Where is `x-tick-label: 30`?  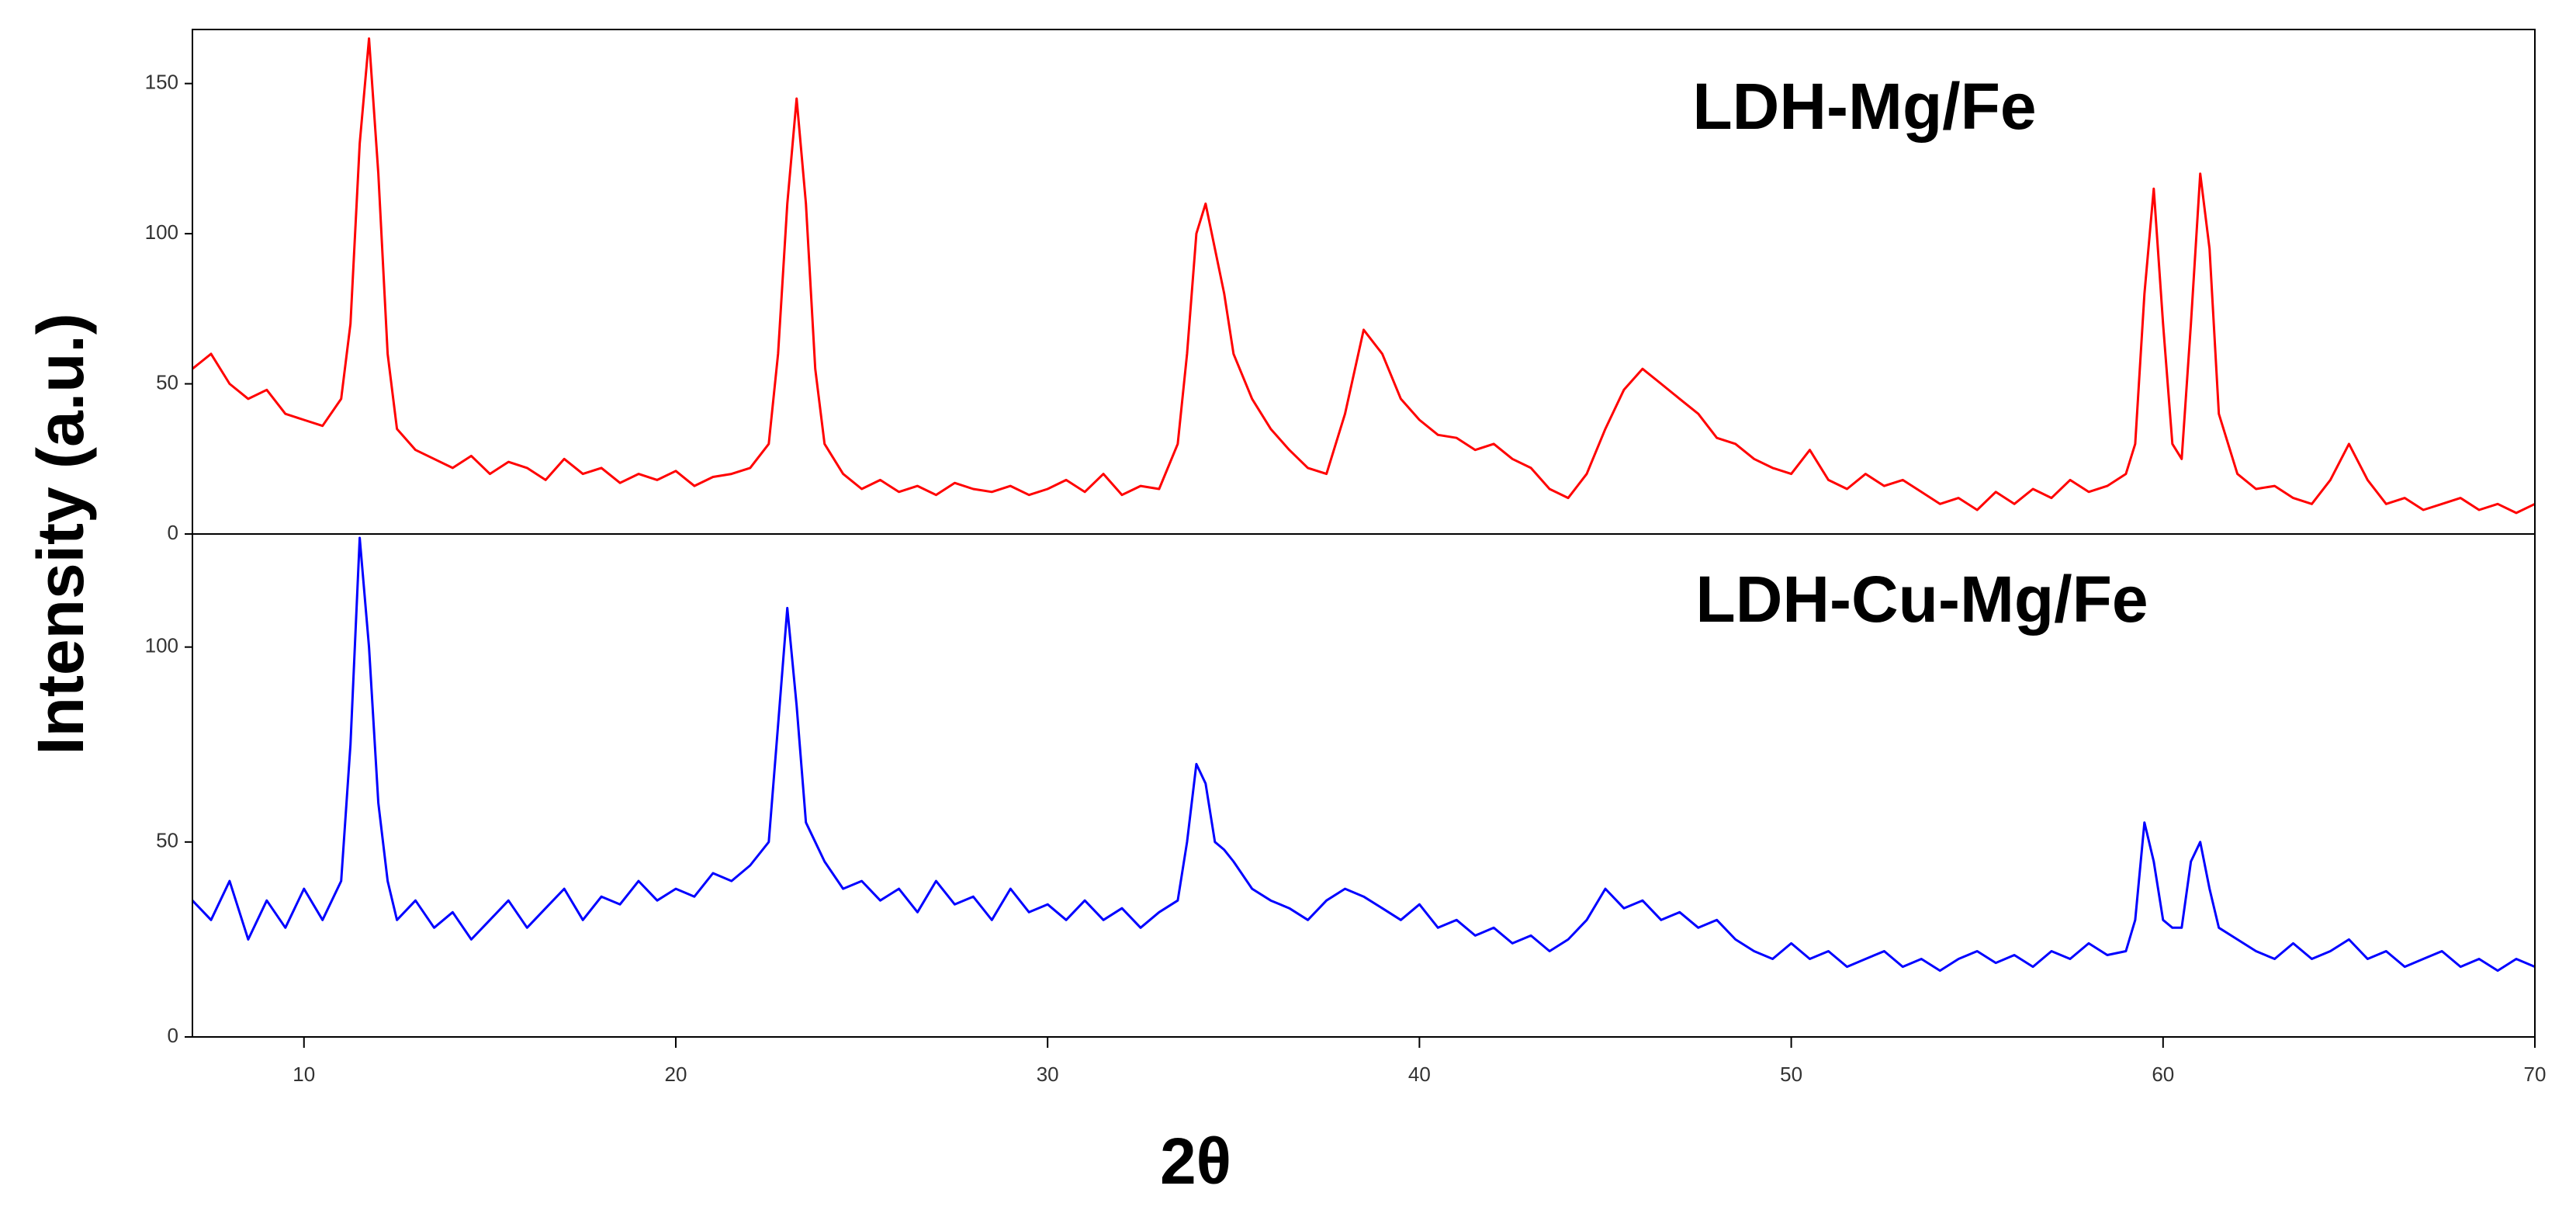 x-tick-label: 30 is located at coordinates (1048, 1075).